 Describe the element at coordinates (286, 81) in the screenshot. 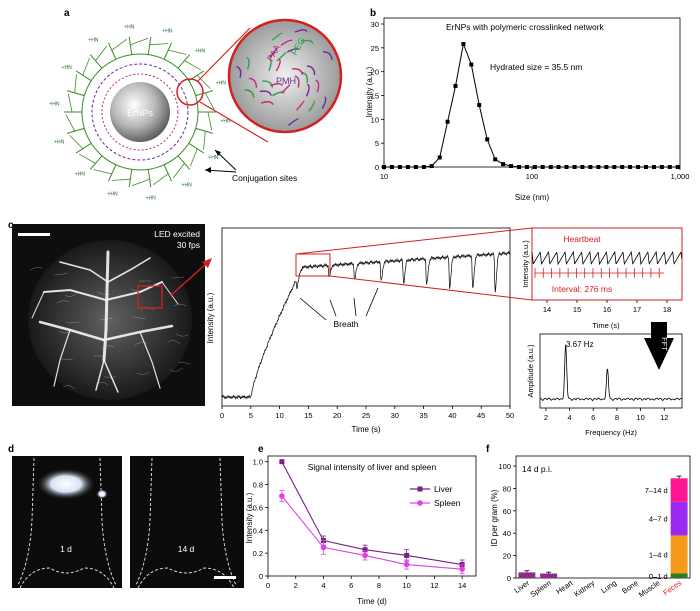

I see `pmh-label: PMH` at that location.